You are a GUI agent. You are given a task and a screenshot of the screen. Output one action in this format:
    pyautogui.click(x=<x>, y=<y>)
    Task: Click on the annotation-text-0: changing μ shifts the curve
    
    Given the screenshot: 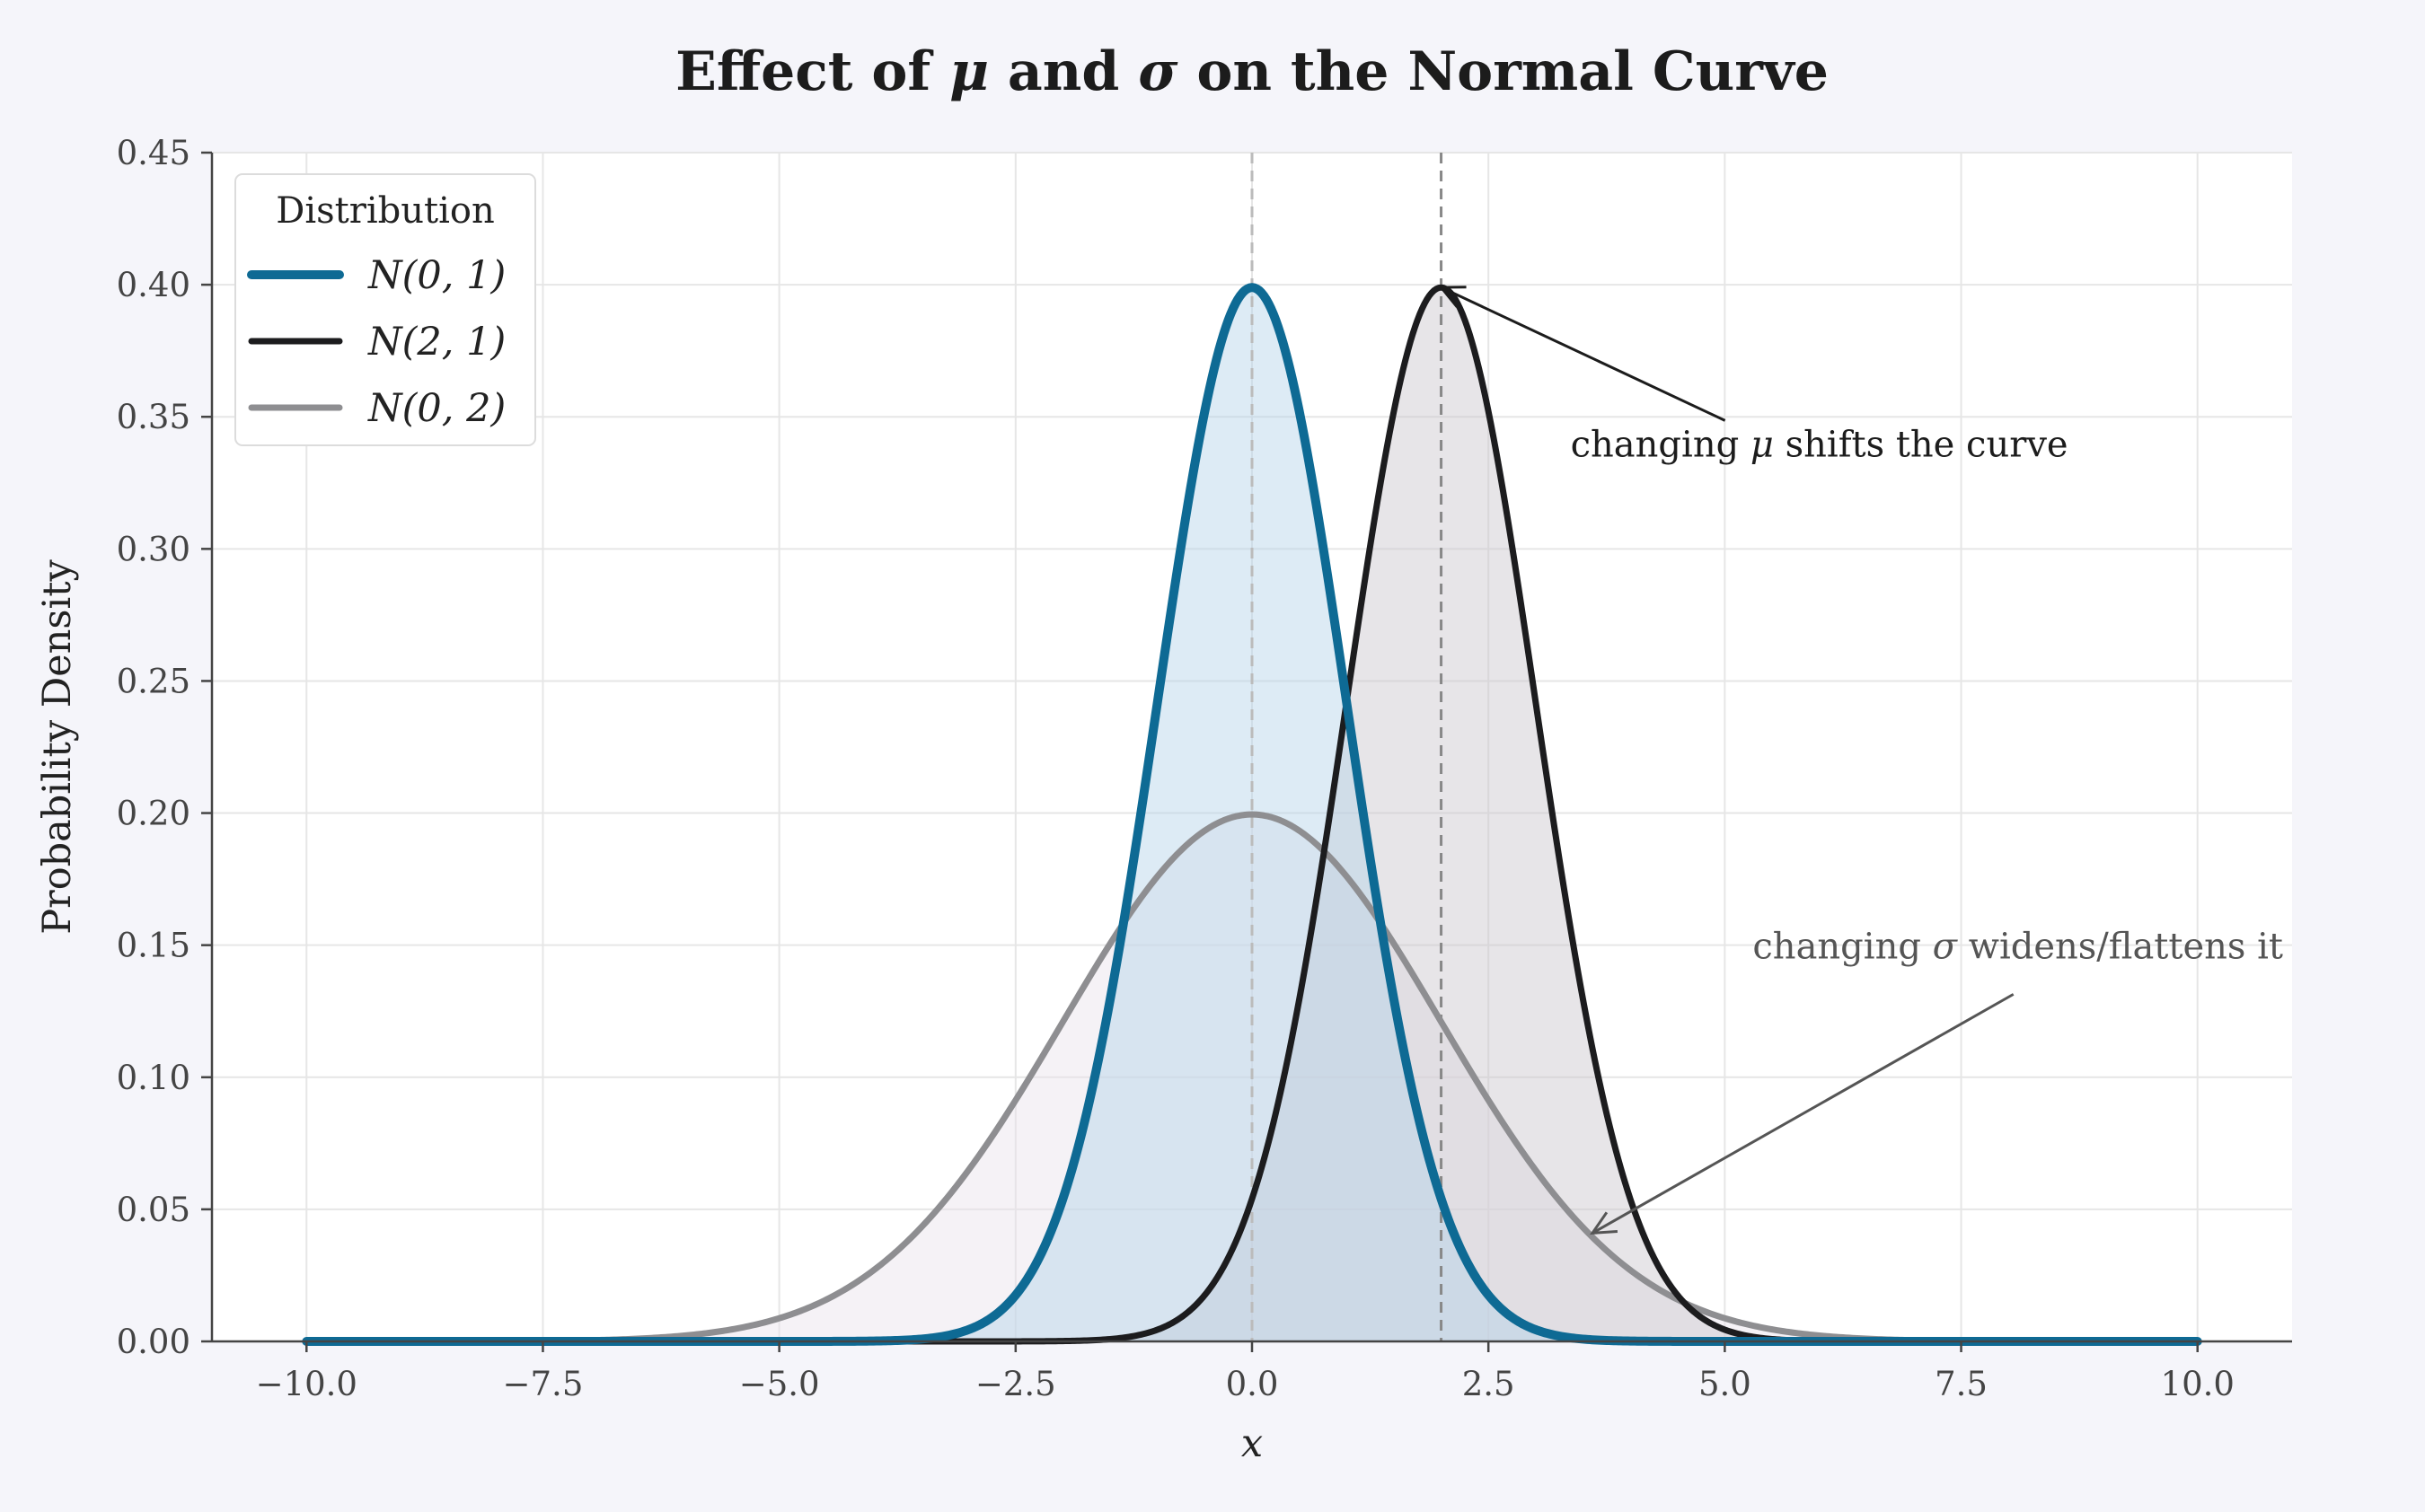 What is the action you would take?
    pyautogui.click(x=1820, y=444)
    